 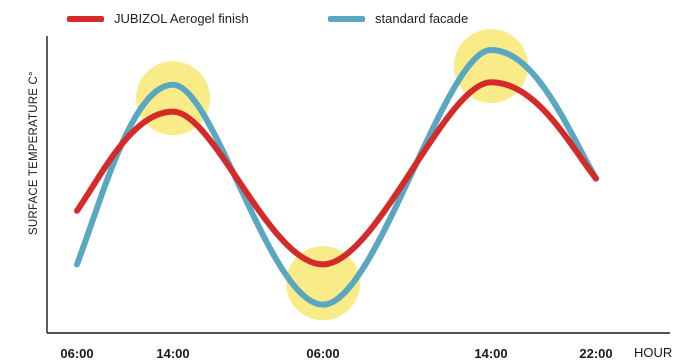 What do you see at coordinates (267, 18) in the screenshot?
I see `legend: JUBIZOL Aerogel finish standard facade` at bounding box center [267, 18].